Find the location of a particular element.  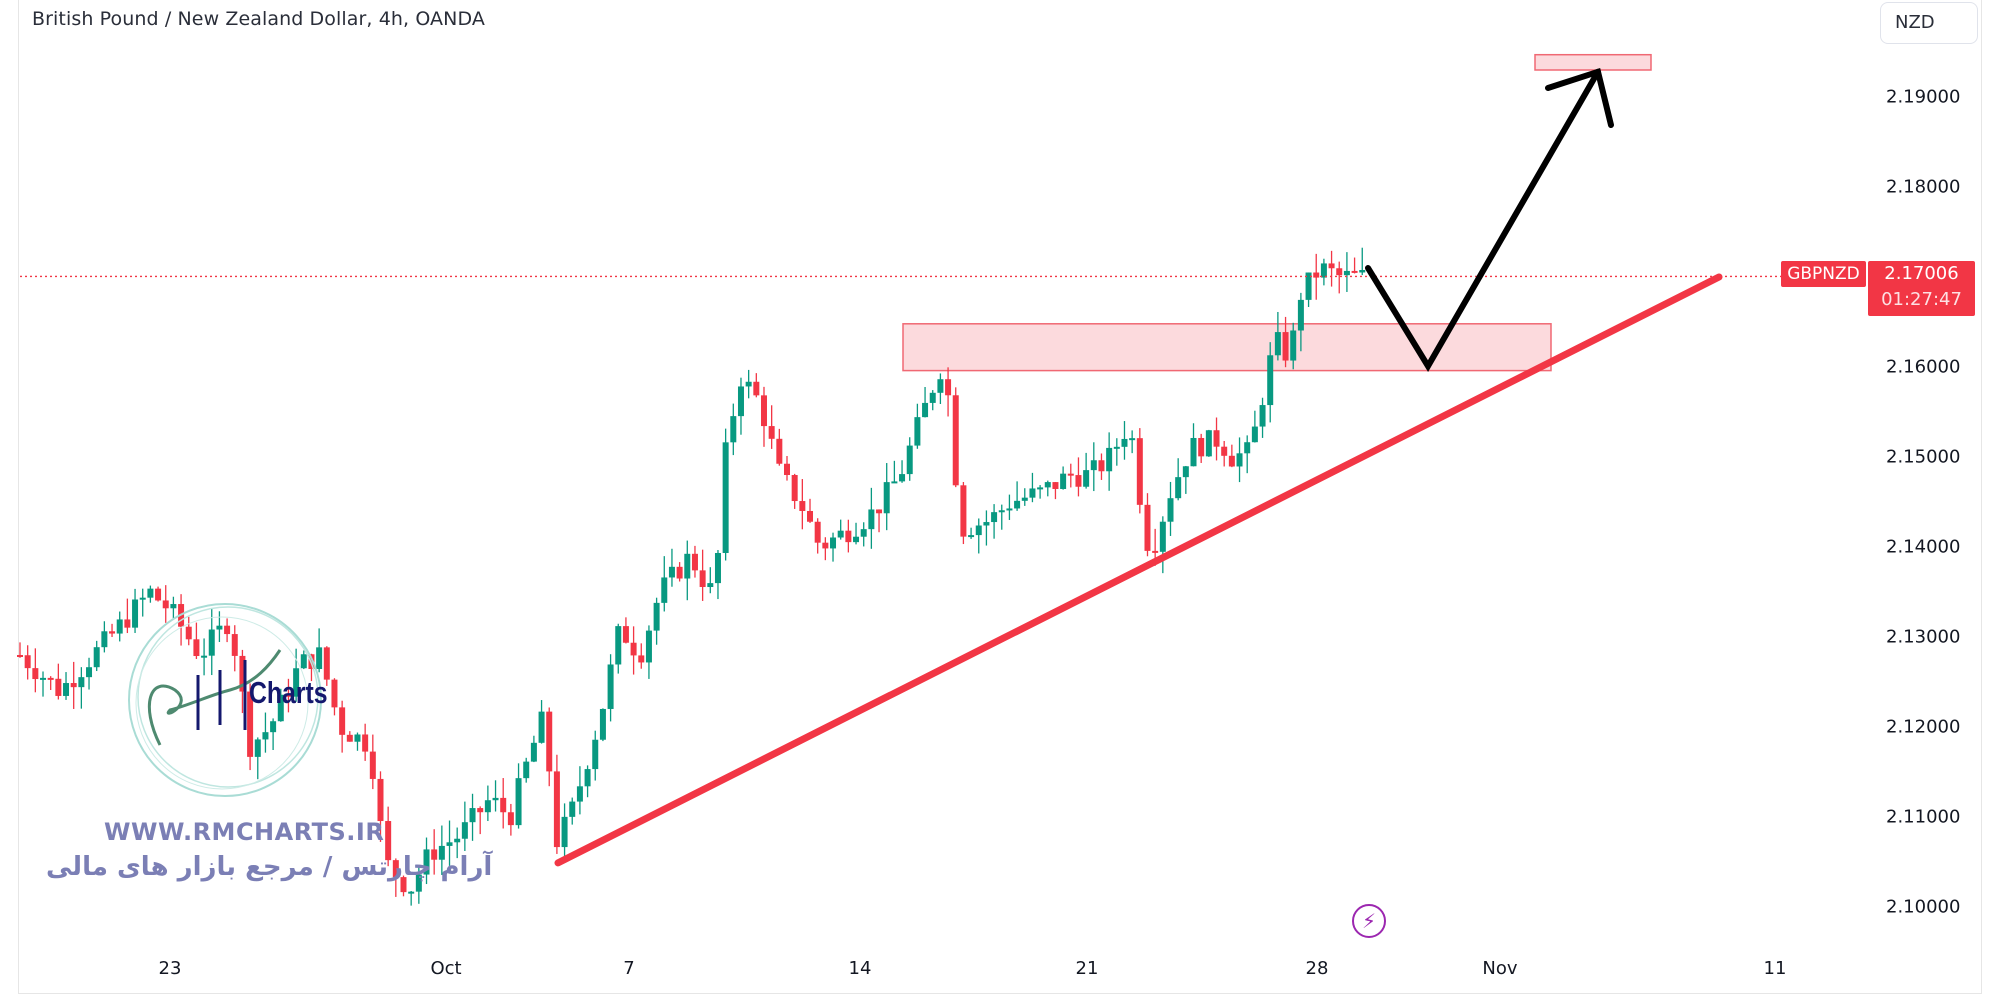

time-tick: 7 is located at coordinates (629, 968).